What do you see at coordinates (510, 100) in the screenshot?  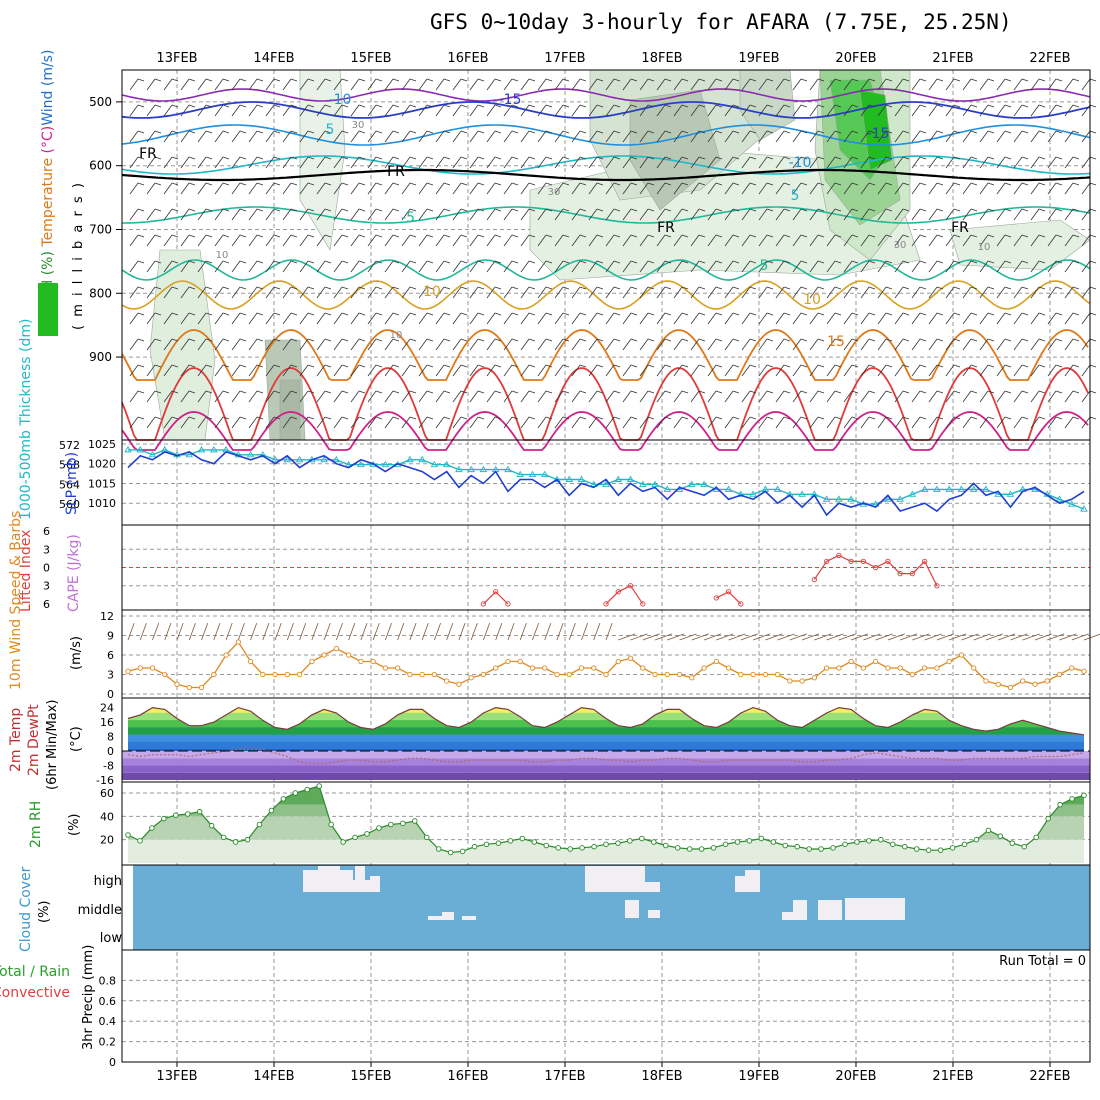 I see `contour-label: -15` at bounding box center [510, 100].